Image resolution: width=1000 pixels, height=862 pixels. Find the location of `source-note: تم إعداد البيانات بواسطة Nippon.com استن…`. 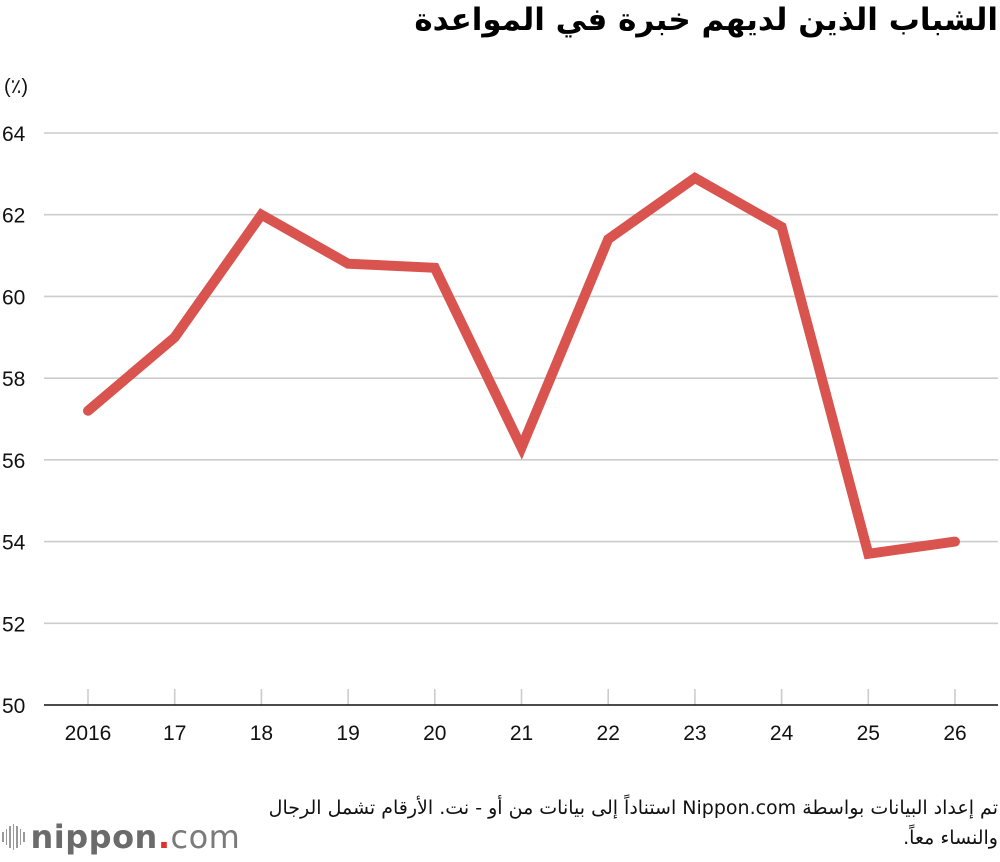

source-note: تم إعداد البيانات بواسطة Nippon.com استن… is located at coordinates (633, 823).